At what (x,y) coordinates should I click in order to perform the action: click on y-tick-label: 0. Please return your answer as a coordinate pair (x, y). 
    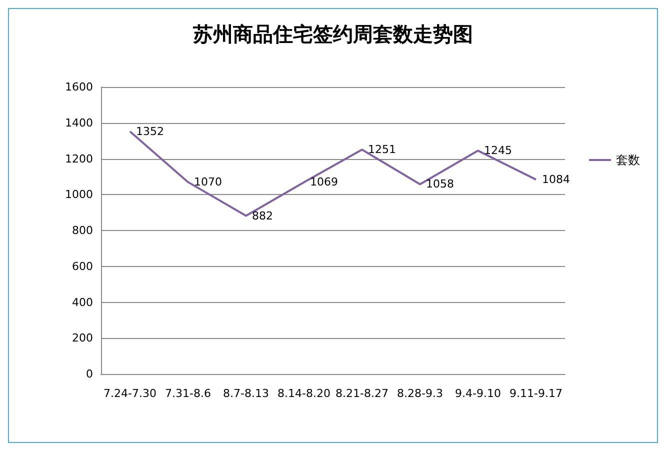
    Looking at the image, I should click on (89, 374).